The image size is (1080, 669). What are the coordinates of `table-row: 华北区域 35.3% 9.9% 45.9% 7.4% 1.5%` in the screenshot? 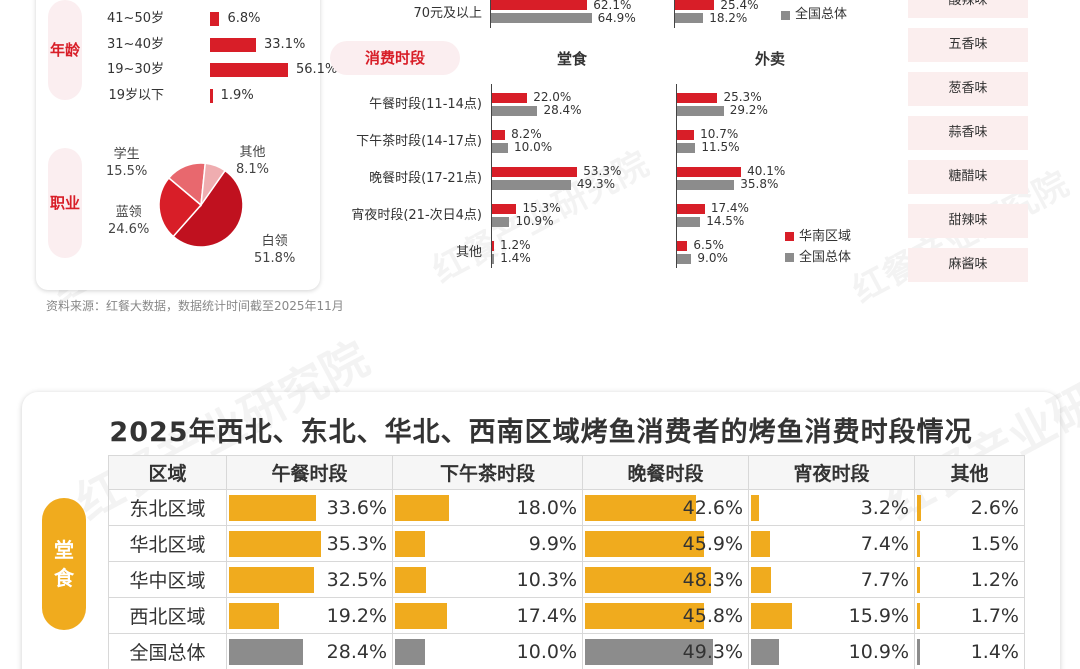 It's located at (566, 543).